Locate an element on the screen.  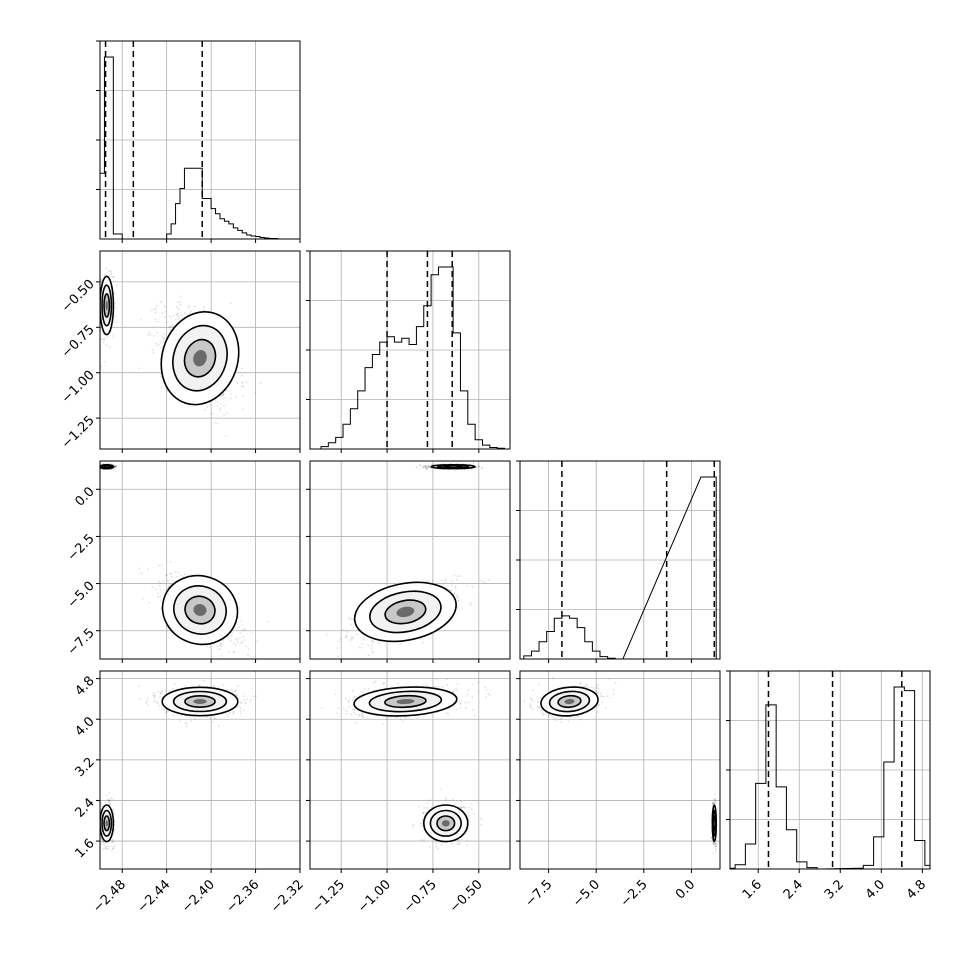
histogram-panel is located at coordinates (828, 771).